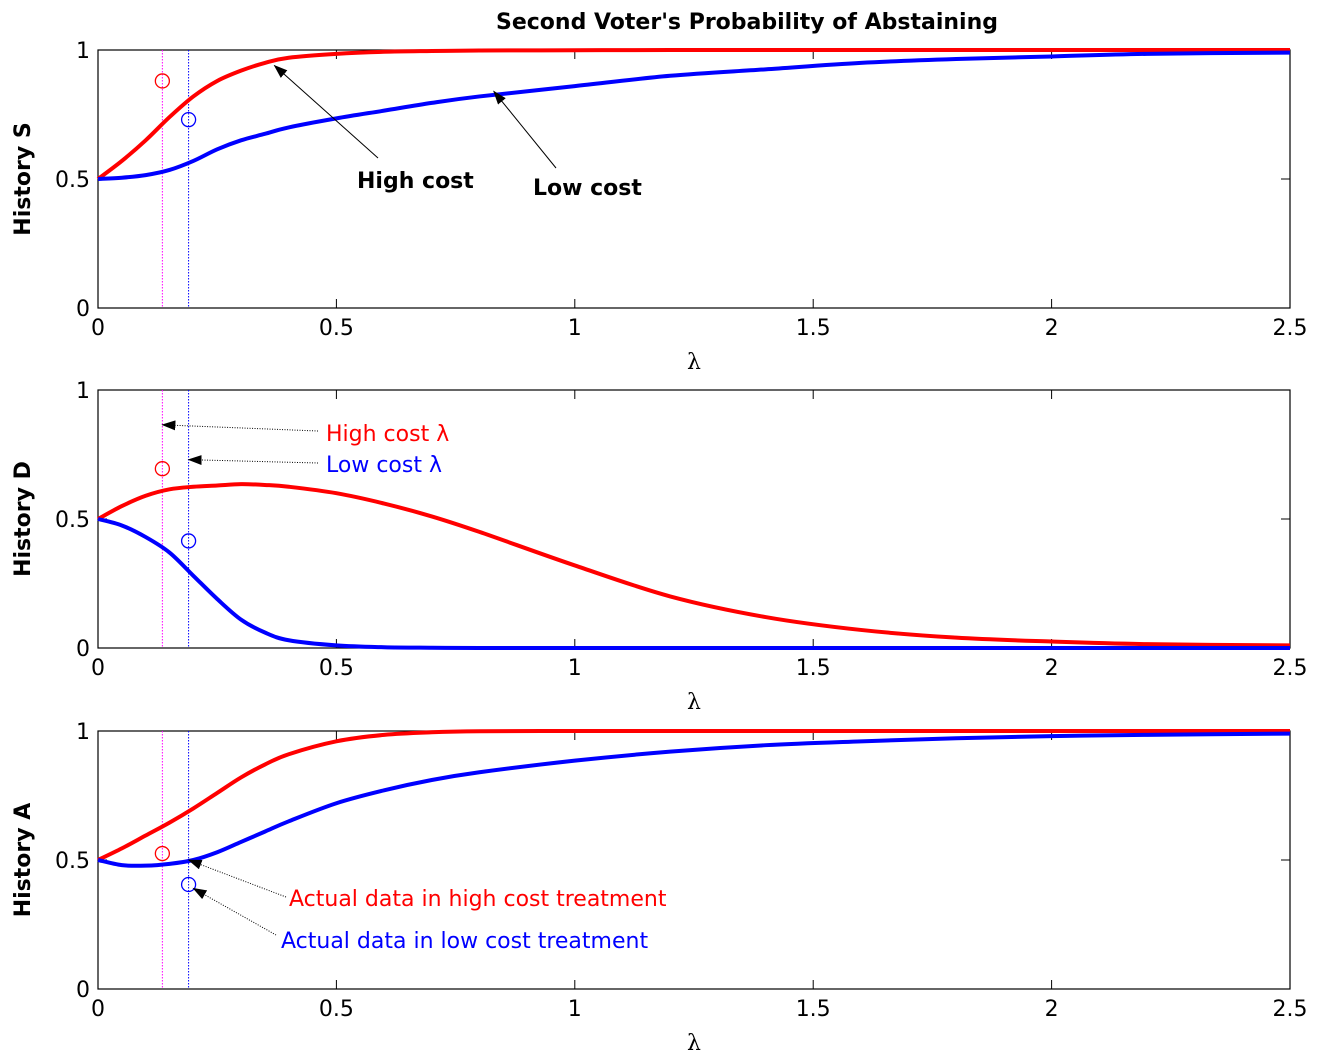 Image resolution: width=1327 pixels, height=1061 pixels. Describe the element at coordinates (747, 22) in the screenshot. I see `figure-title: Second Voter's Probability of Abstaining` at that location.